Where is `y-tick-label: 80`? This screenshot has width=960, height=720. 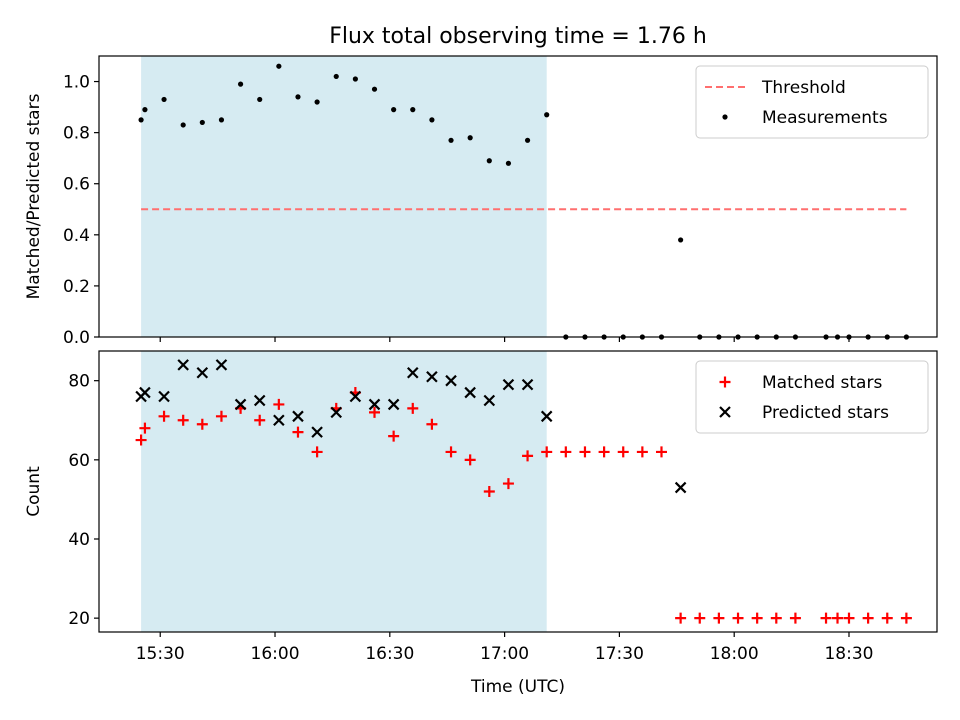
y-tick-label: 80 is located at coordinates (79, 382).